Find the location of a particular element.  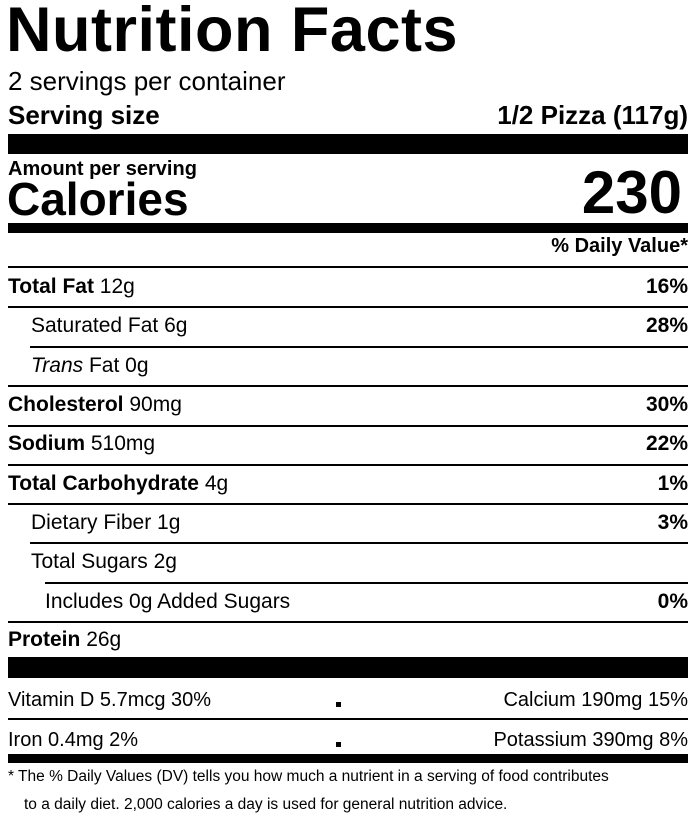

vitamin-row: Iron 0.4mg 2% Potassium 390mg 8% is located at coordinates (348, 740).